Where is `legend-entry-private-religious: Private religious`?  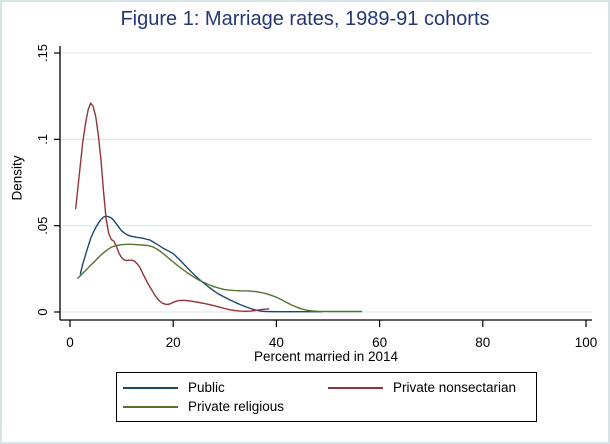
legend-entry-private-religious: Private religious is located at coordinates (225, 406).